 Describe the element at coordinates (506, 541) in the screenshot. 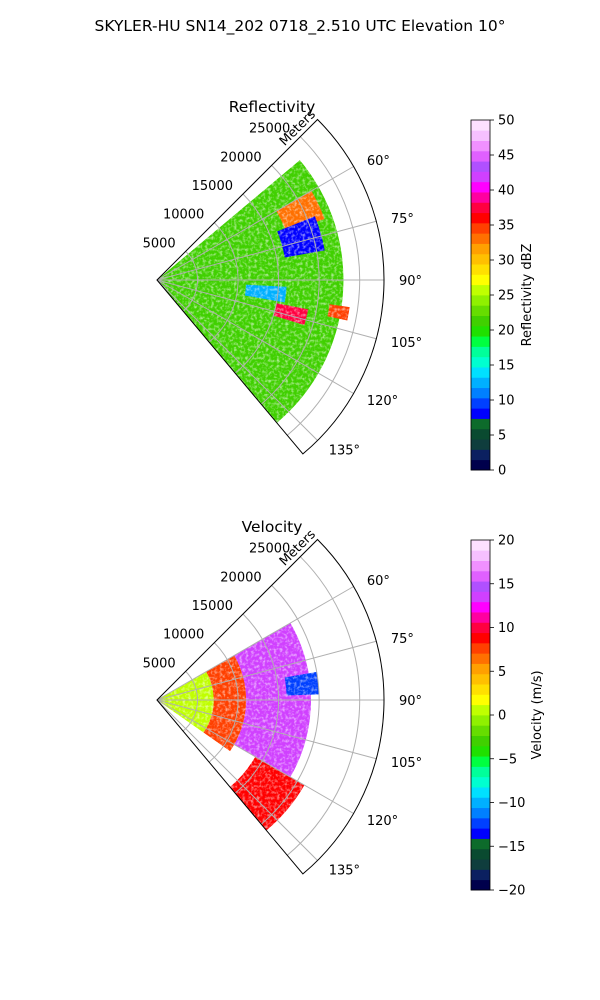

I see `colorbar-tick-label: 20` at that location.